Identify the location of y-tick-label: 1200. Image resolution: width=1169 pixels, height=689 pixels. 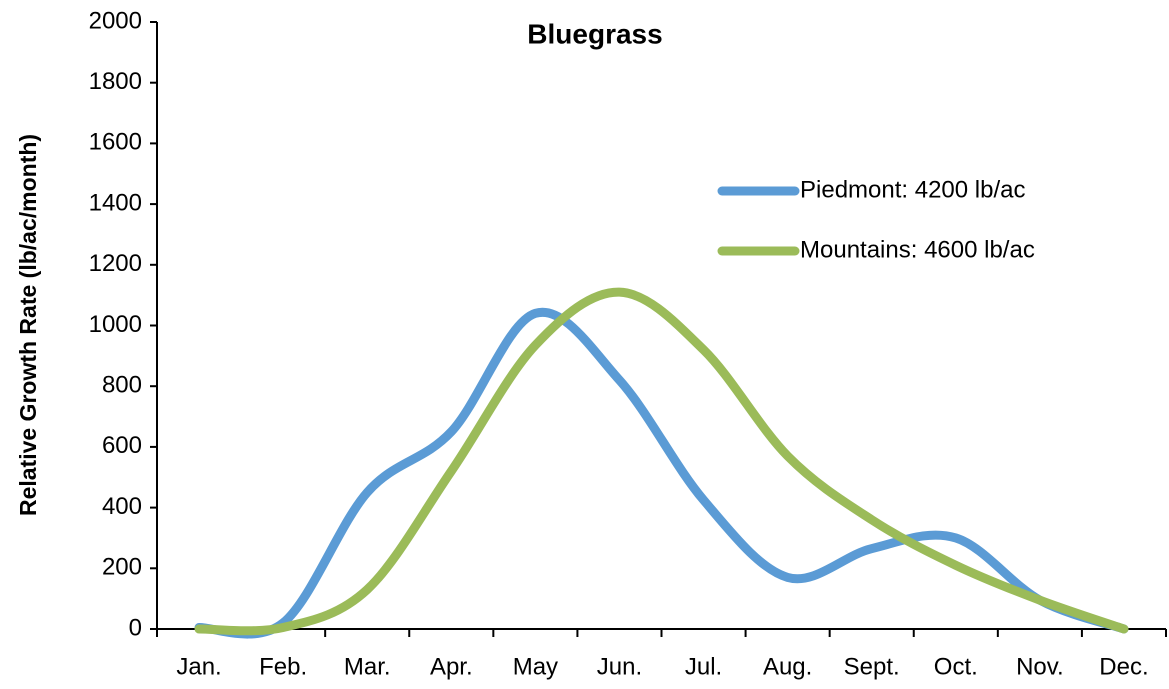
(115, 263).